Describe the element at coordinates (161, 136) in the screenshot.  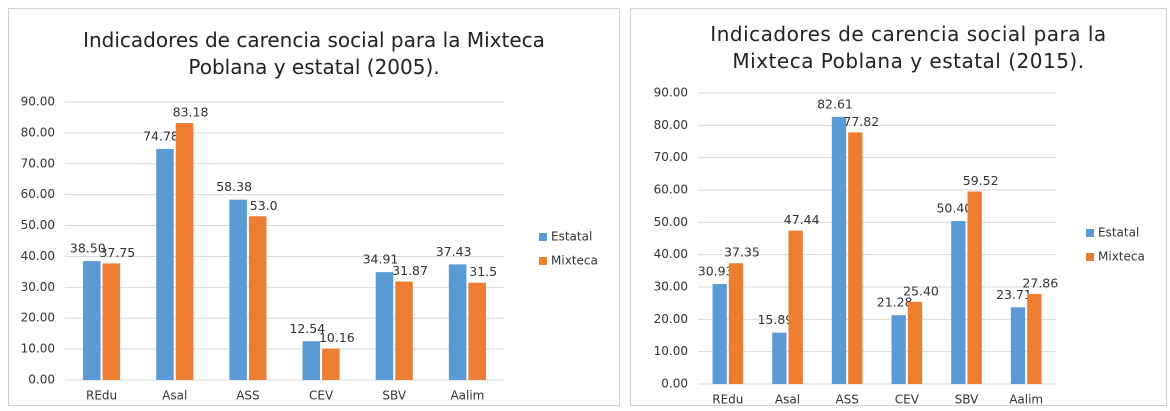
I see `value-label: 74.78` at that location.